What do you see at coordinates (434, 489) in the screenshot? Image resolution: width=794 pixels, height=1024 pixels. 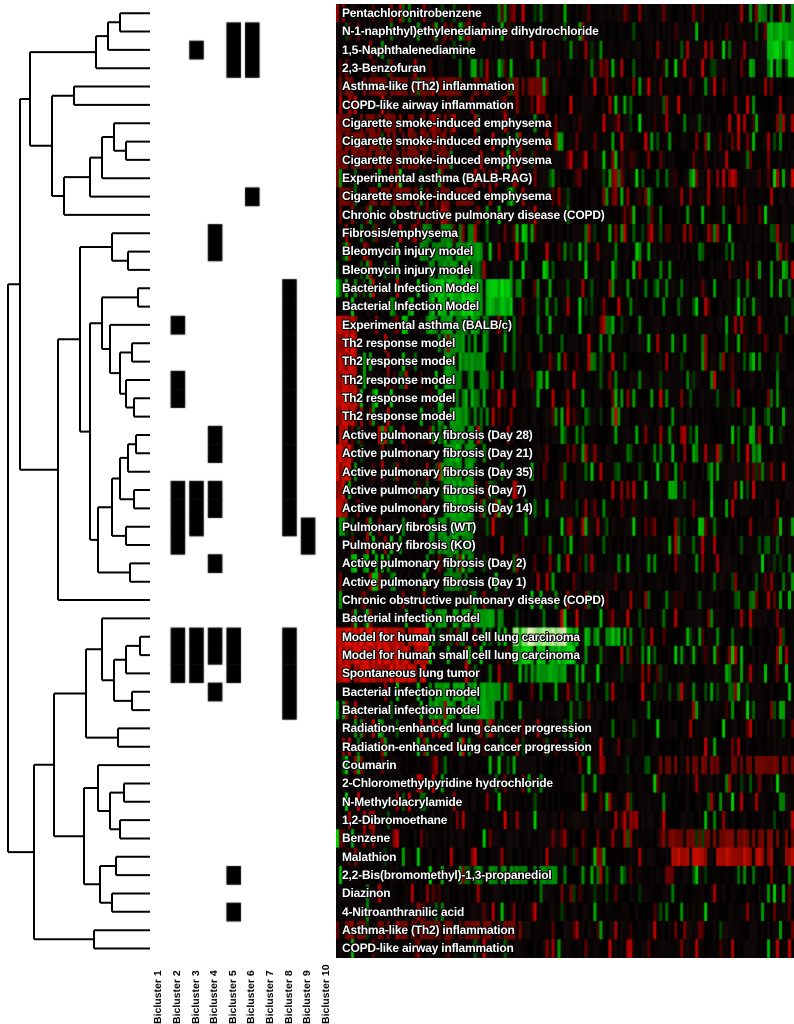 I see `row-label: Active pulmonary fibrosis (Day 7)` at bounding box center [434, 489].